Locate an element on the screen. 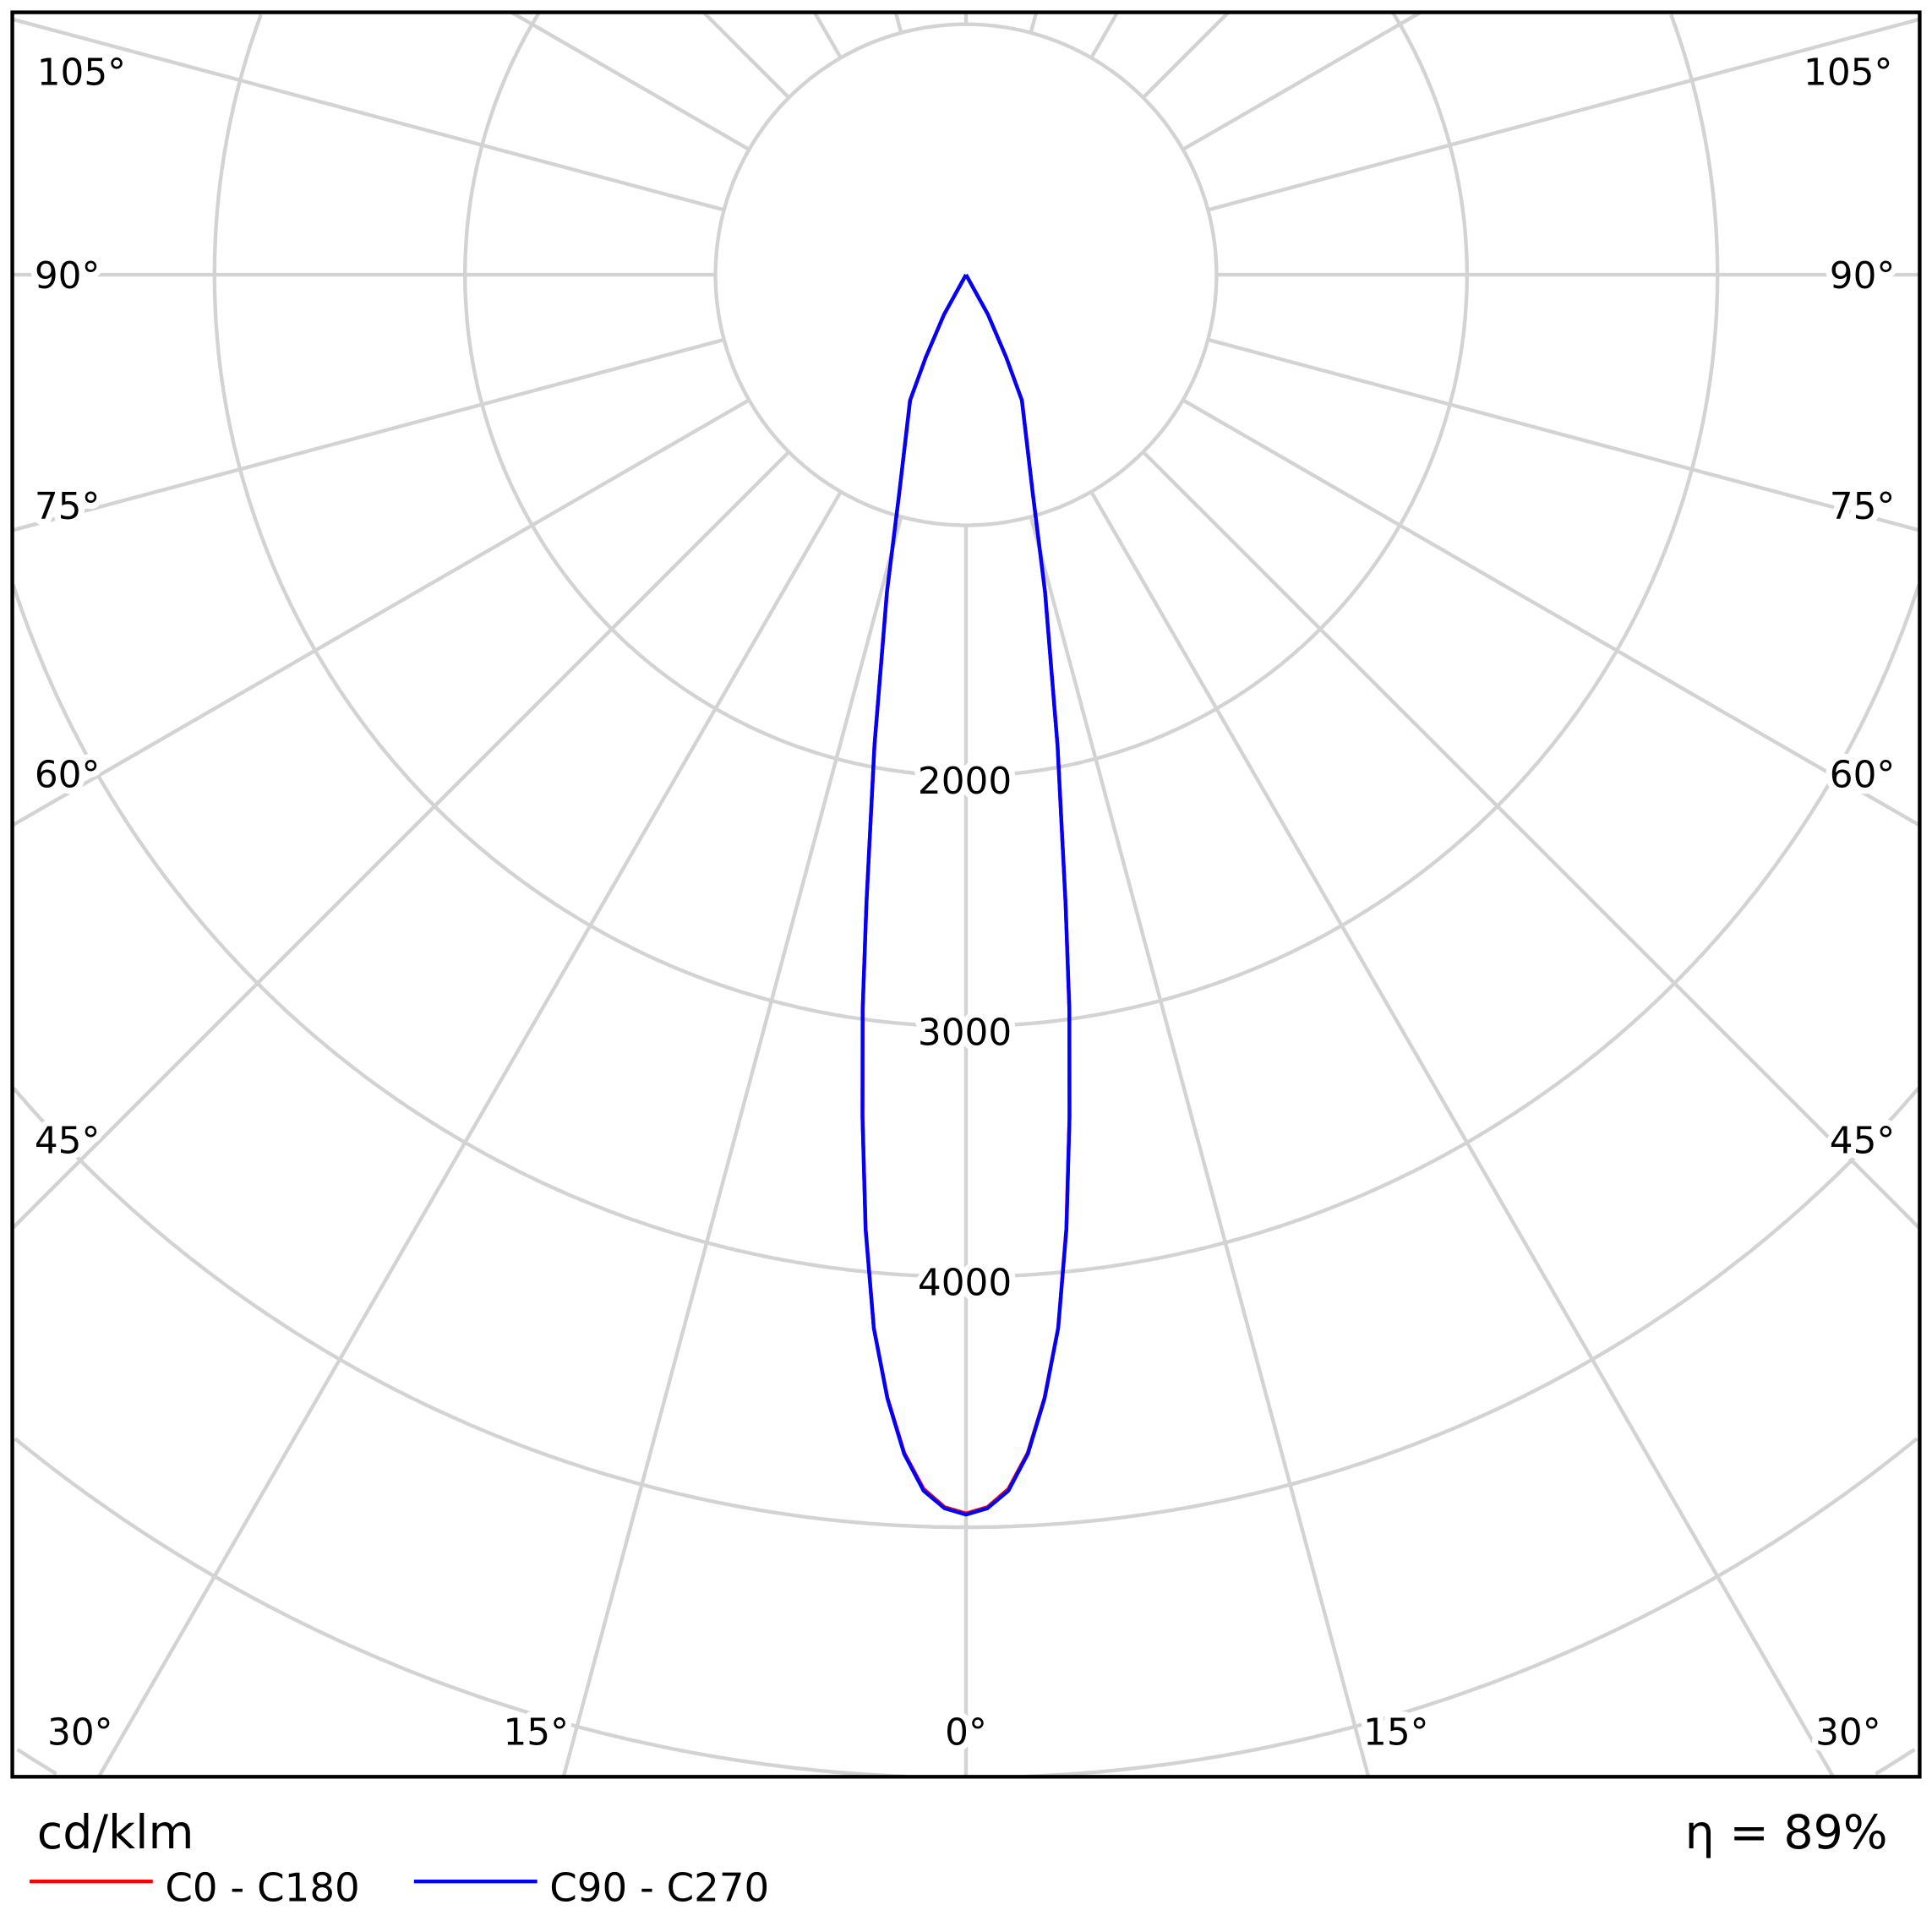  angle-label-right: 45° is located at coordinates (1863, 1141).